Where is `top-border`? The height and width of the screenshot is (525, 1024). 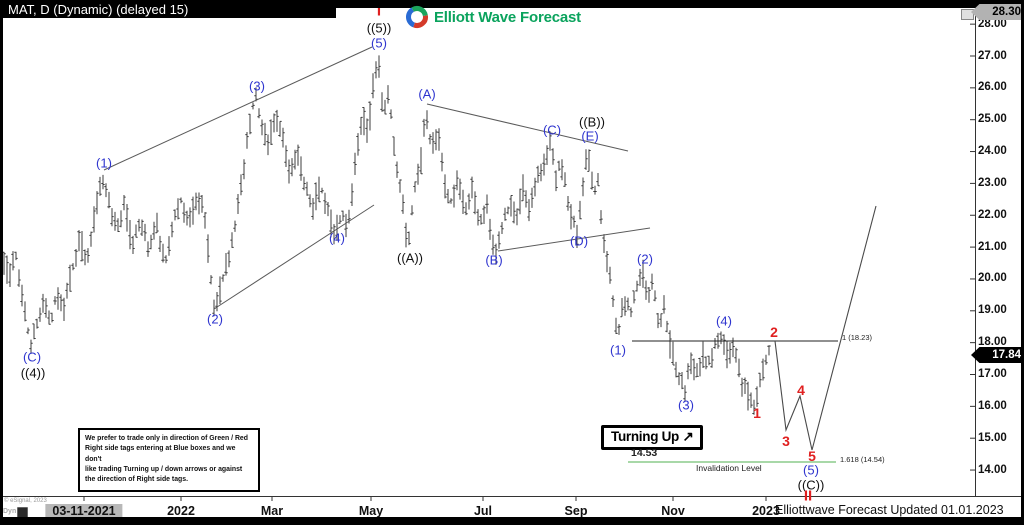 top-border is located at coordinates (512, 4).